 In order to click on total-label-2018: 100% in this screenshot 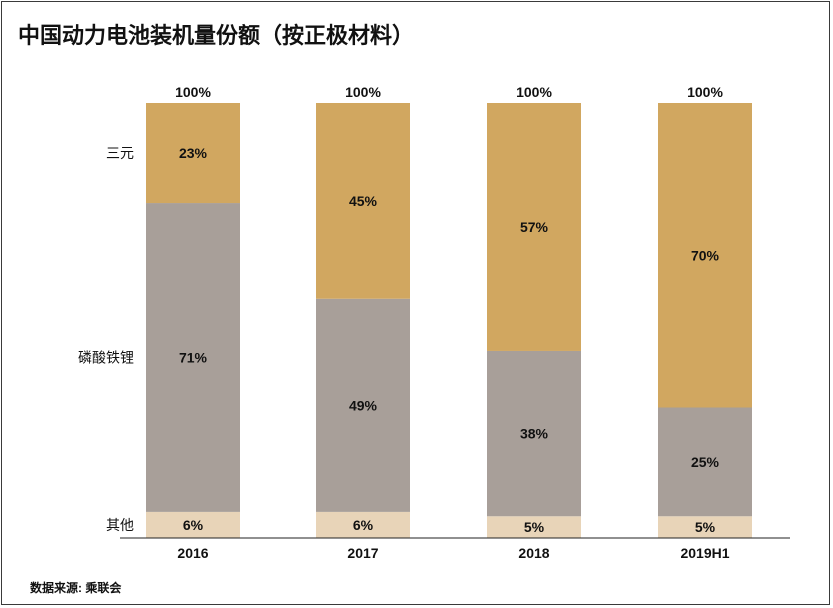, I will do `click(534, 92)`.